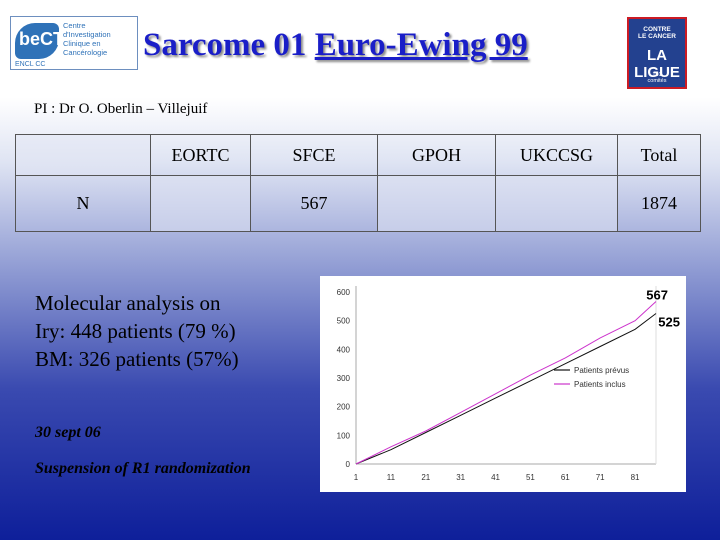 This screenshot has height=540, width=720. I want to click on annotation-label: 525, so click(669, 322).